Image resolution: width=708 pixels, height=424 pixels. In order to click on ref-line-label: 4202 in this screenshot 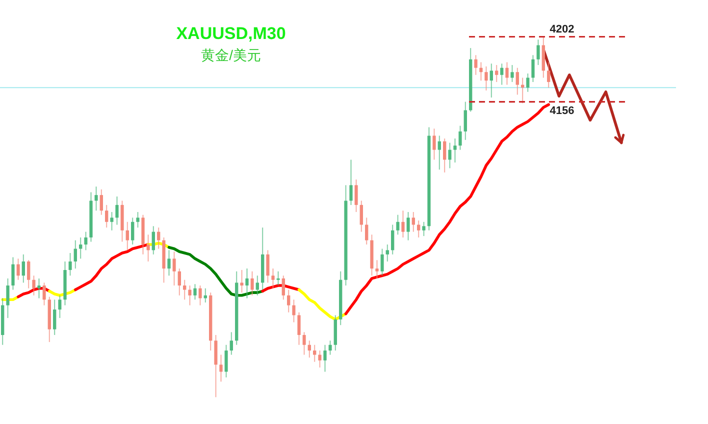, I will do `click(562, 30)`.